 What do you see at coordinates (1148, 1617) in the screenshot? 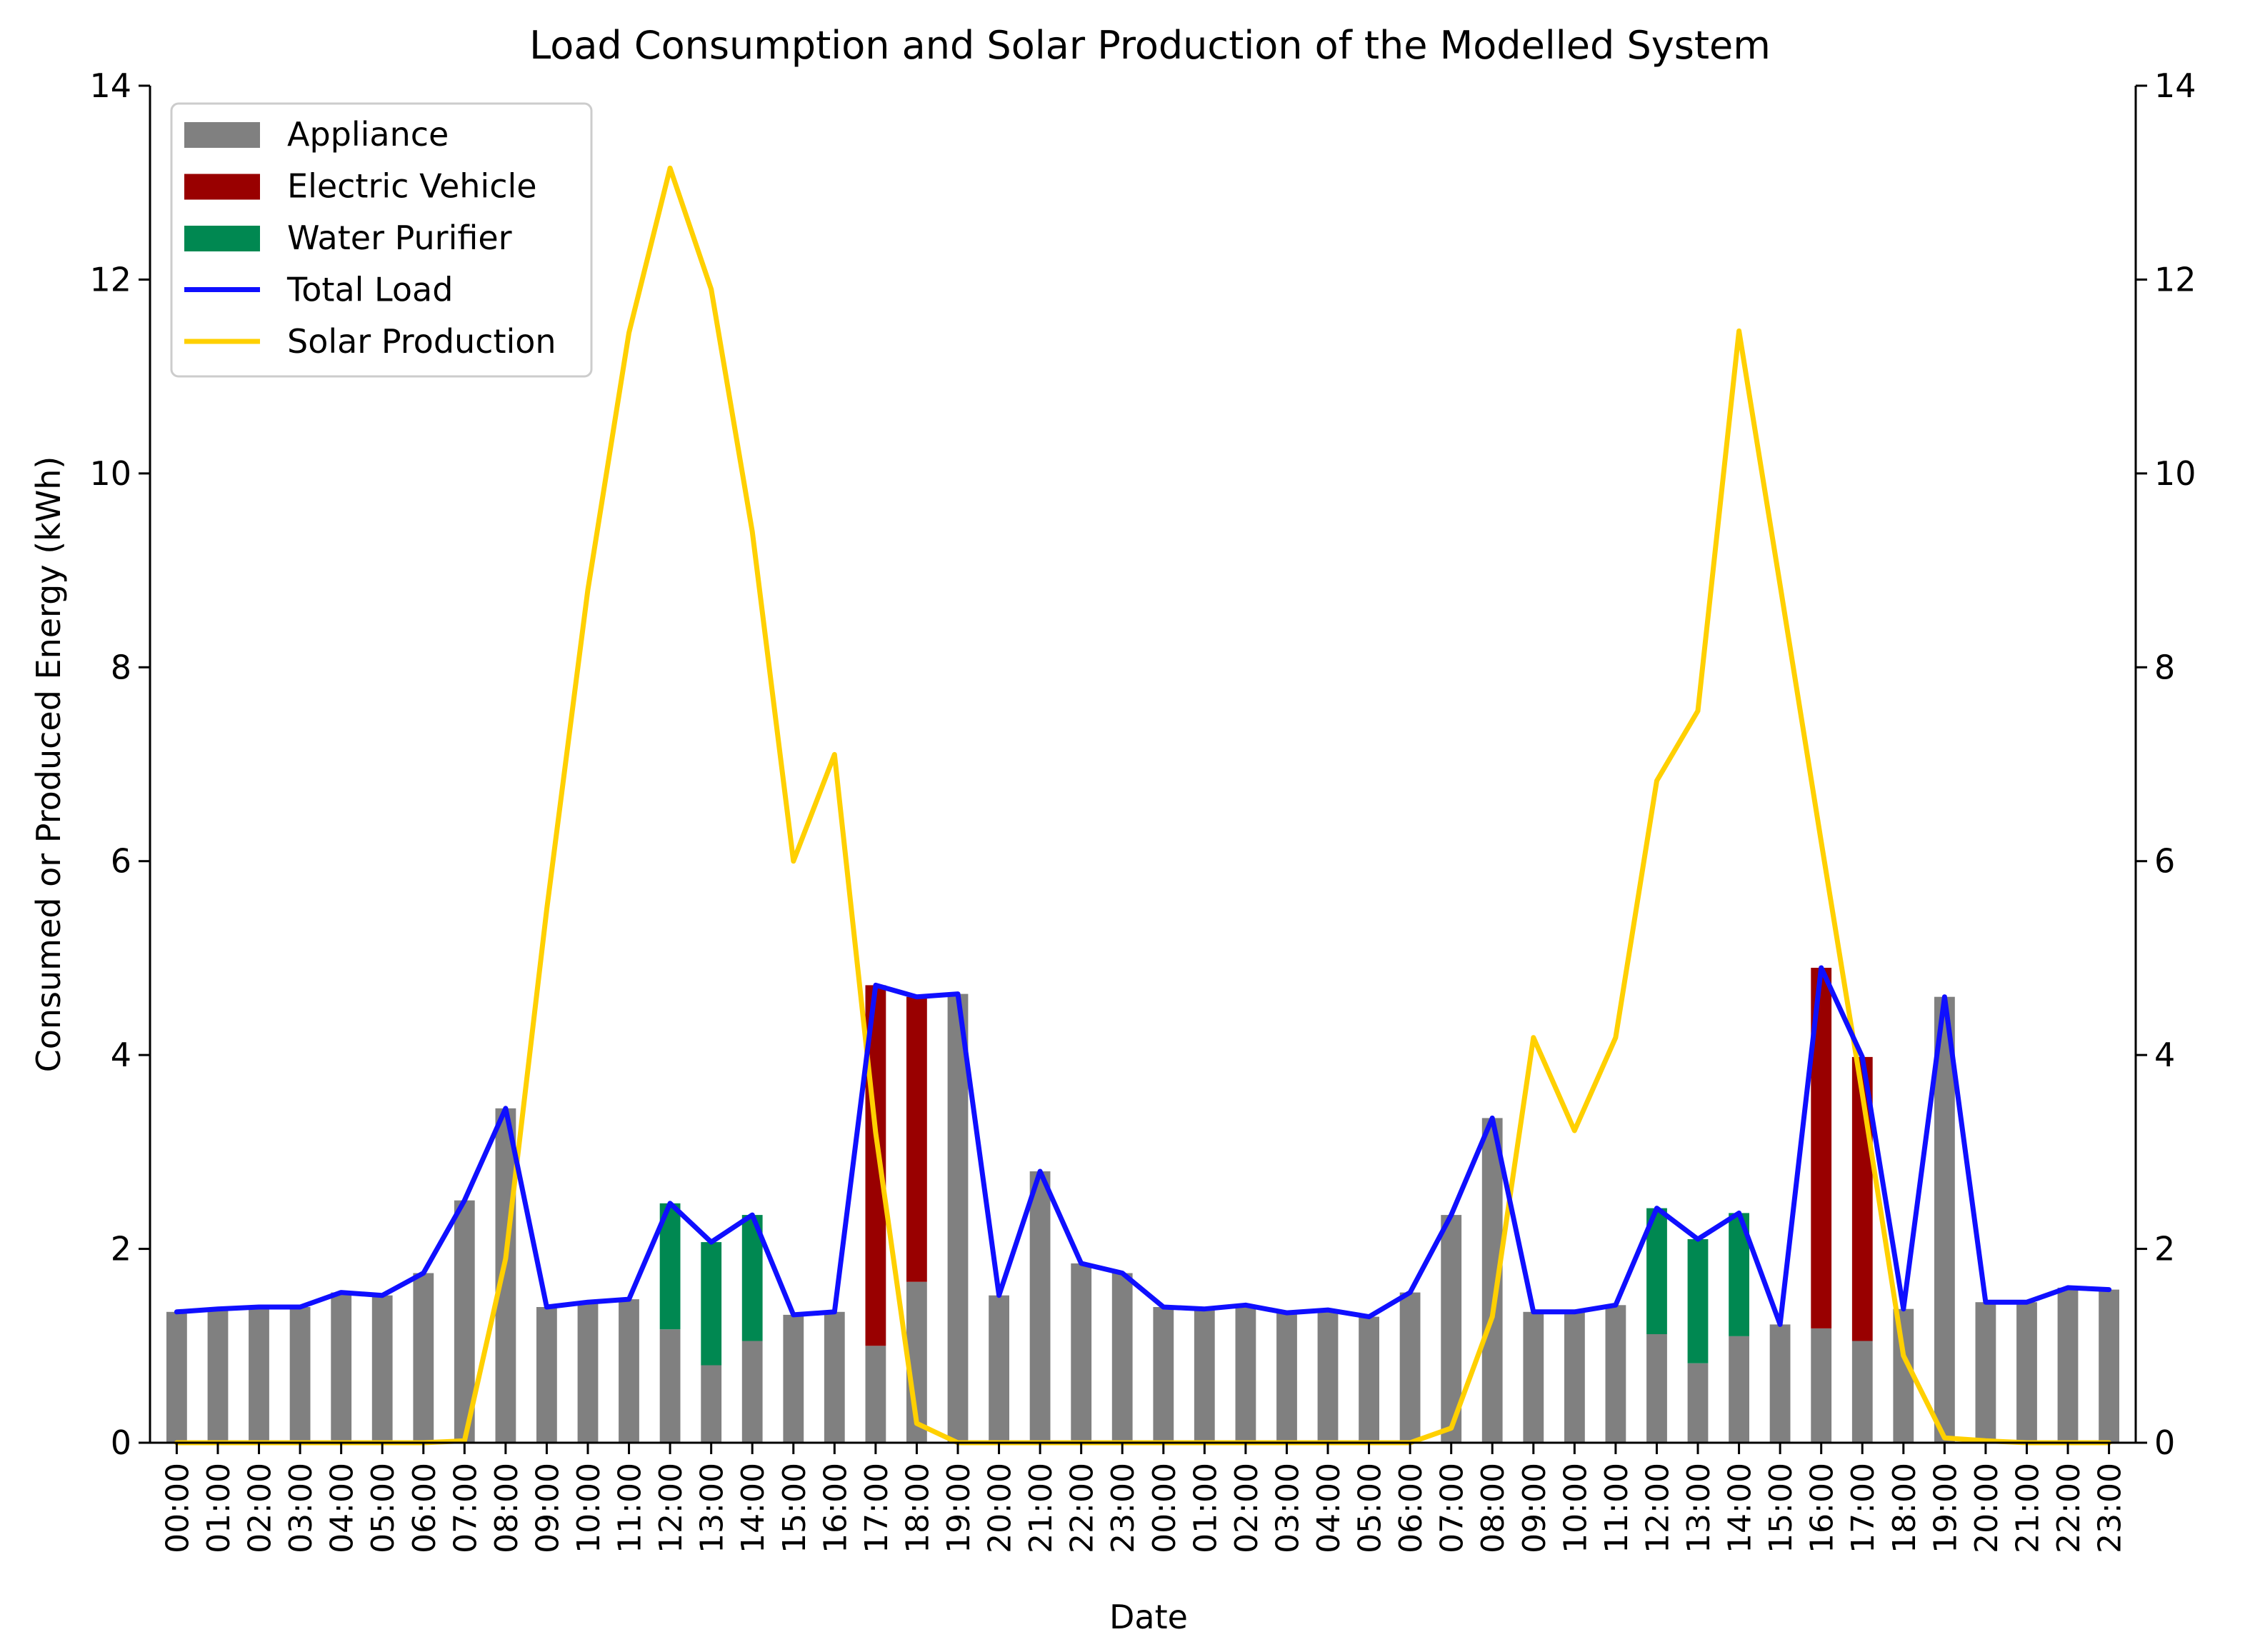
I see `x-axis-label: Date` at bounding box center [1148, 1617].